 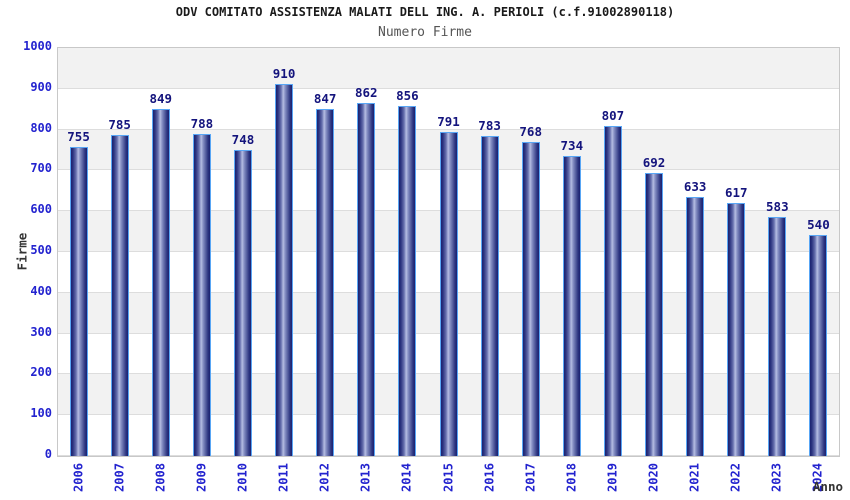 I want to click on x-tick-label-2023: 2023, so click(x=776, y=477).